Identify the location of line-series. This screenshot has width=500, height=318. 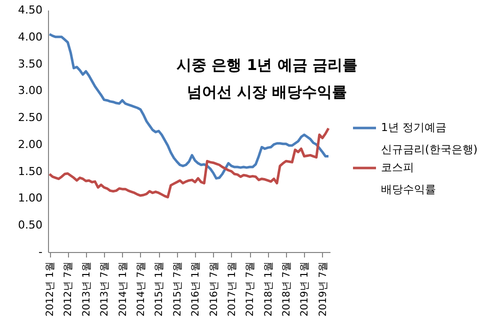
(189, 162).